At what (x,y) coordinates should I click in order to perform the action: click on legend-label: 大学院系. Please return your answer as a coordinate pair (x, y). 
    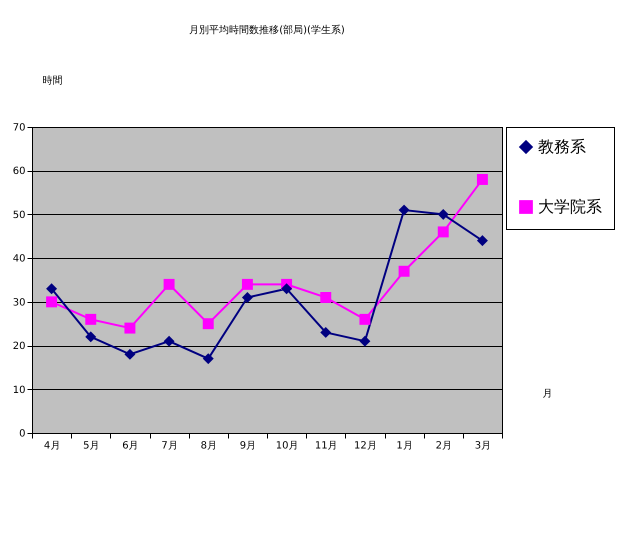
    Looking at the image, I should click on (570, 206).